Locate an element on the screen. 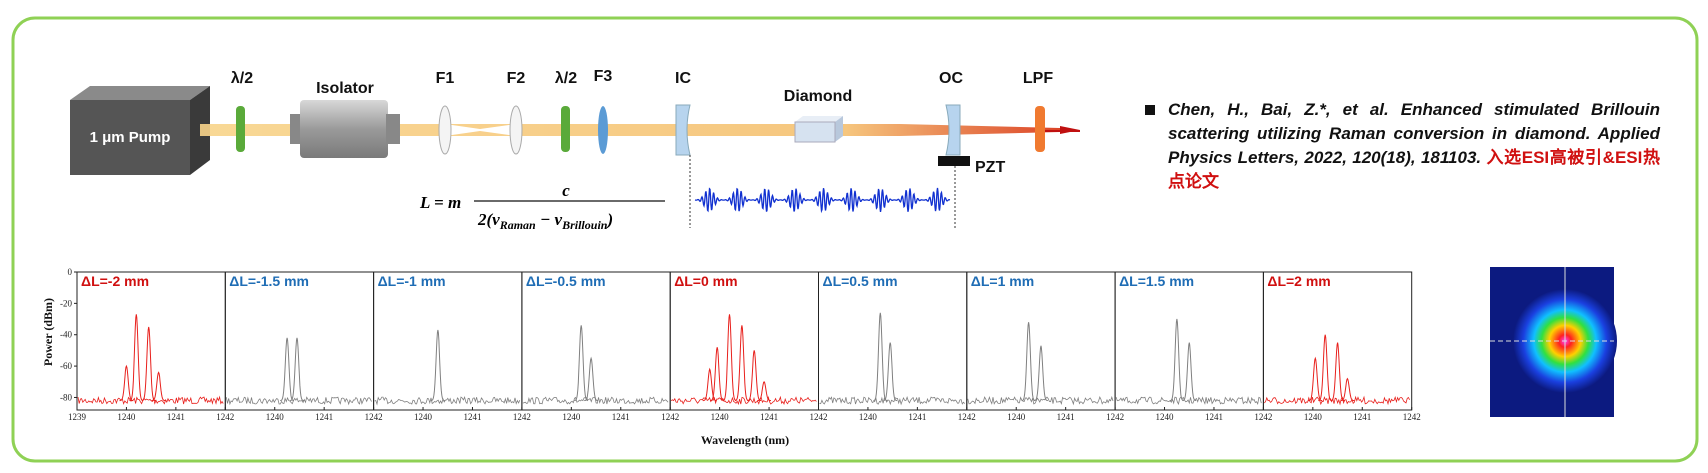 Image resolution: width=1708 pixels, height=473 pixels. component-label: IC is located at coordinates (683, 78).